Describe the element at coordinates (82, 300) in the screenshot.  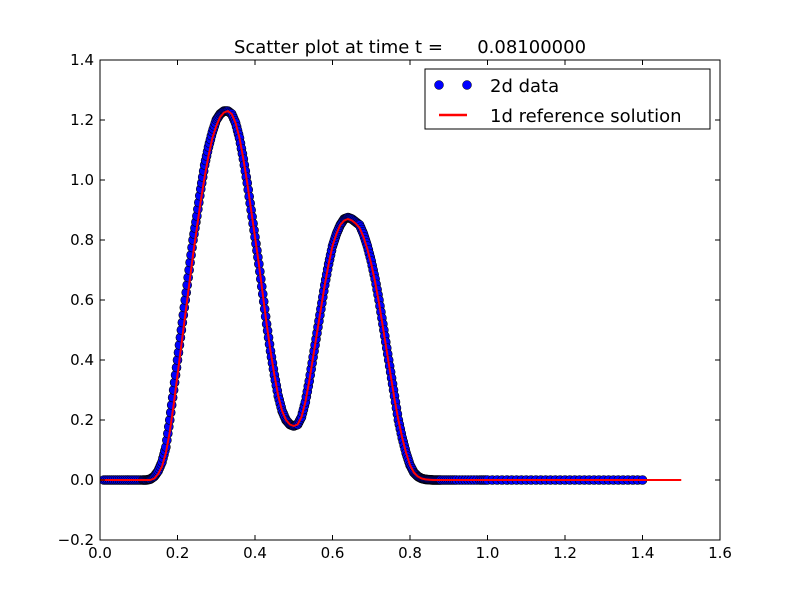
I see `y-tick-label: 0.6` at that location.